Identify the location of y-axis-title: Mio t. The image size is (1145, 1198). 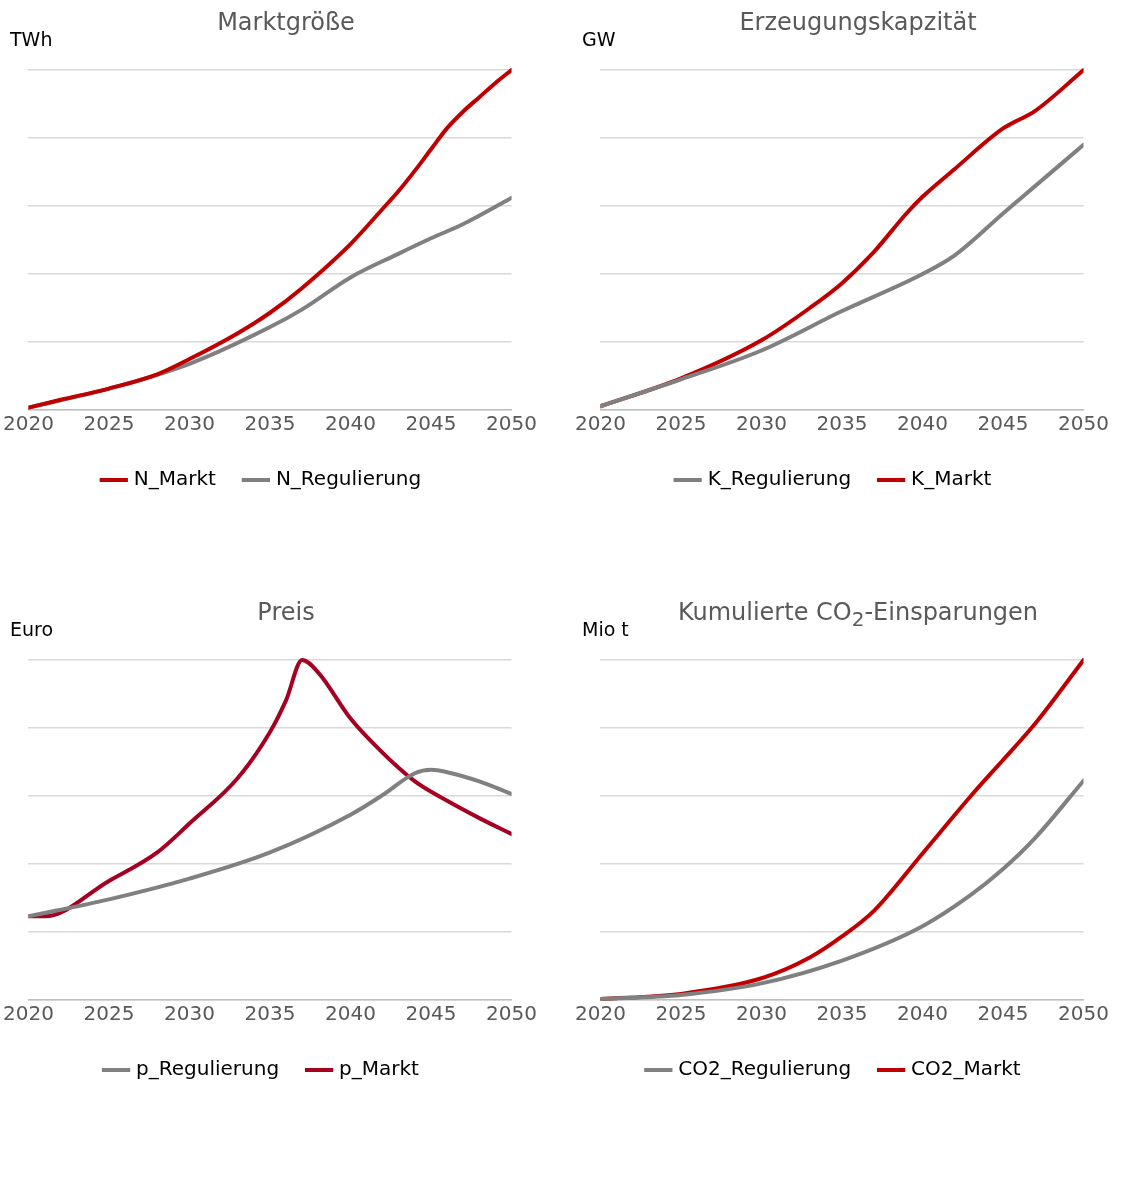
(605, 629).